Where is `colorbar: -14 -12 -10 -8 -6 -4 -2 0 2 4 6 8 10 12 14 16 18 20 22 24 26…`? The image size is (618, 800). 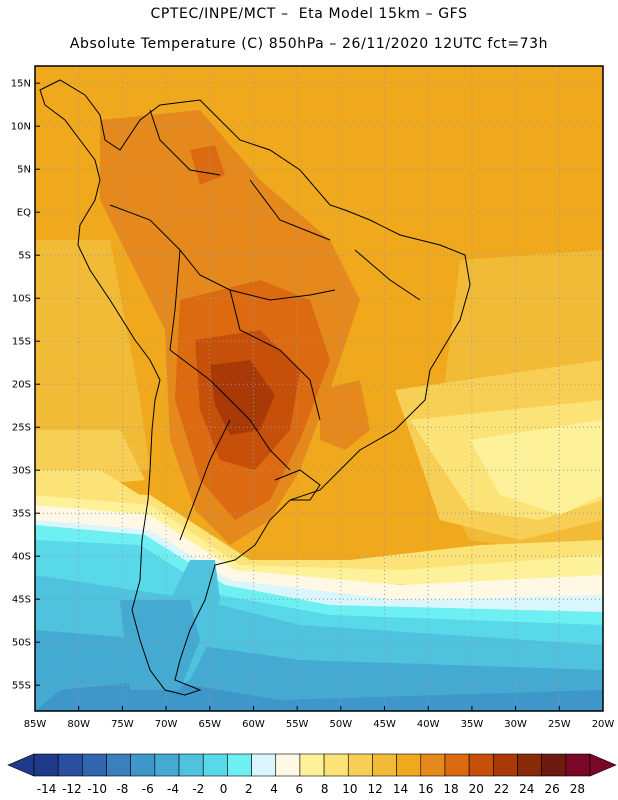
colorbar: -14 -12 -10 -8 -6 -4 -2 0 2 4 6 8 10 12 14 16 18 20 22 24 26… is located at coordinates (312, 774).